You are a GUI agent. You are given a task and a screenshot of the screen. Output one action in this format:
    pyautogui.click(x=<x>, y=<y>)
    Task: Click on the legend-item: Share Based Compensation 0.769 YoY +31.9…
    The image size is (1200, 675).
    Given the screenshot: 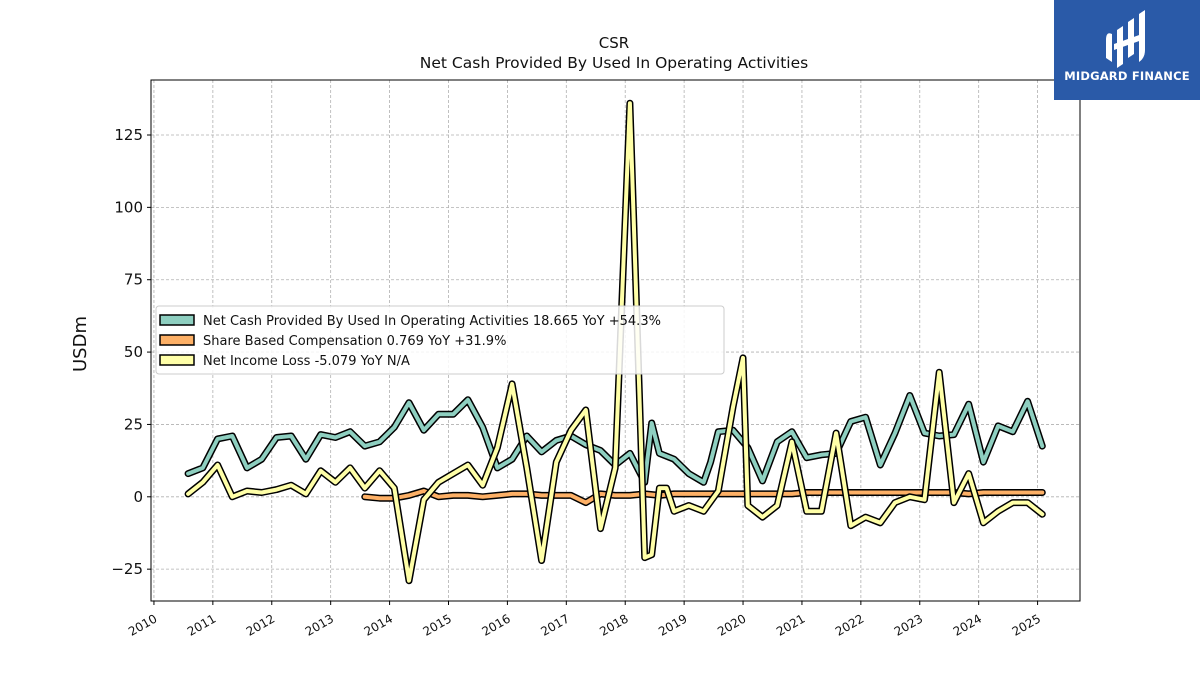 What is the action you would take?
    pyautogui.click(x=332, y=341)
    